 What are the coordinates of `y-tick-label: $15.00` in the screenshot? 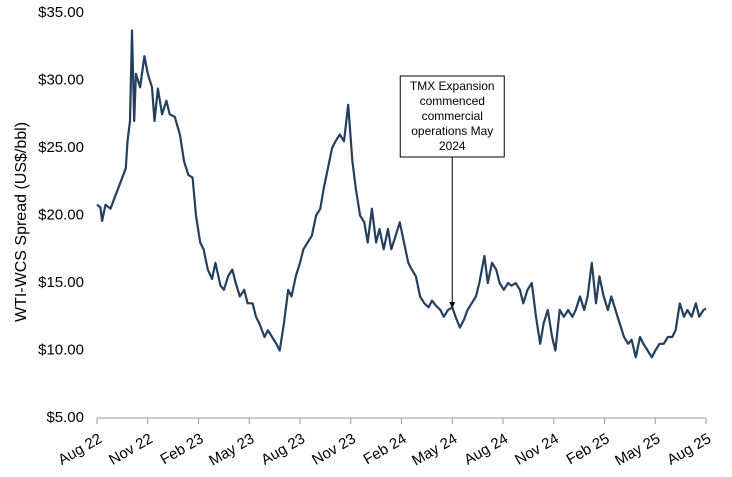 It's located at (61, 282).